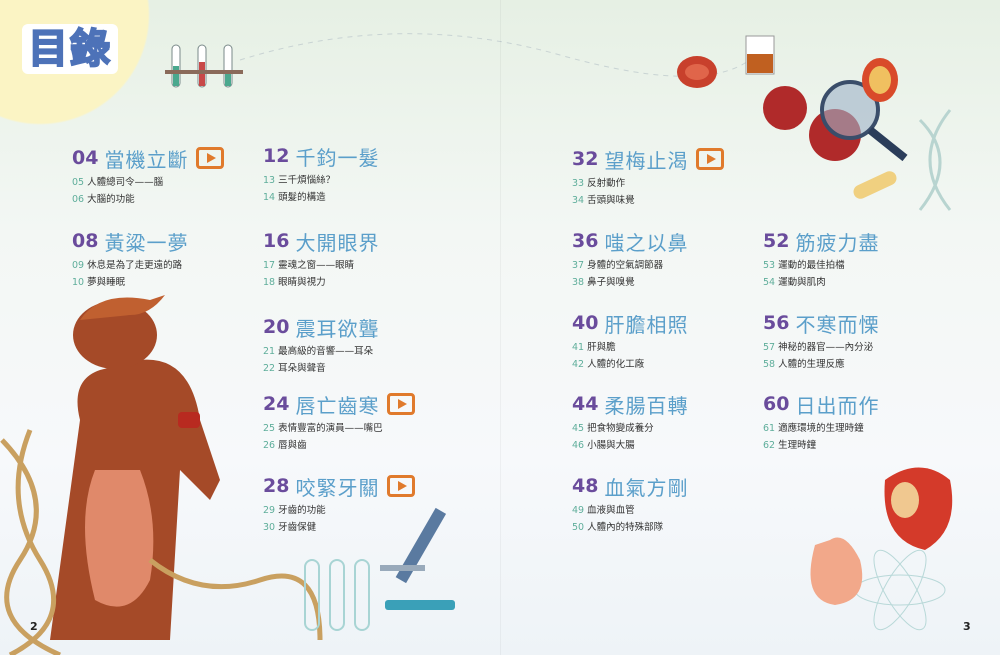 Image resolution: width=1000 pixels, height=655 pixels. What do you see at coordinates (967, 626) in the screenshot?
I see `page-number-right: 3` at bounding box center [967, 626].